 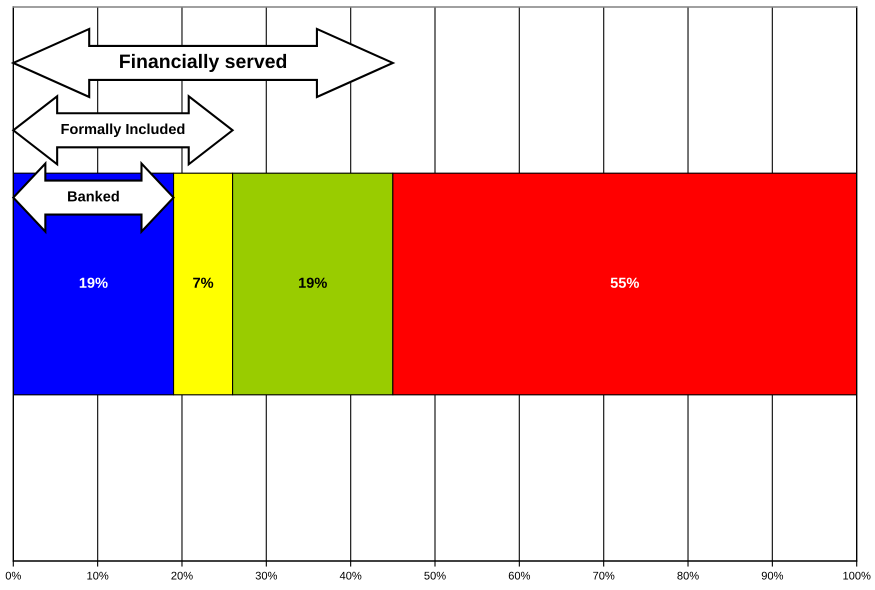 What do you see at coordinates (351, 576) in the screenshot?
I see `x-tick-label: 40%` at bounding box center [351, 576].